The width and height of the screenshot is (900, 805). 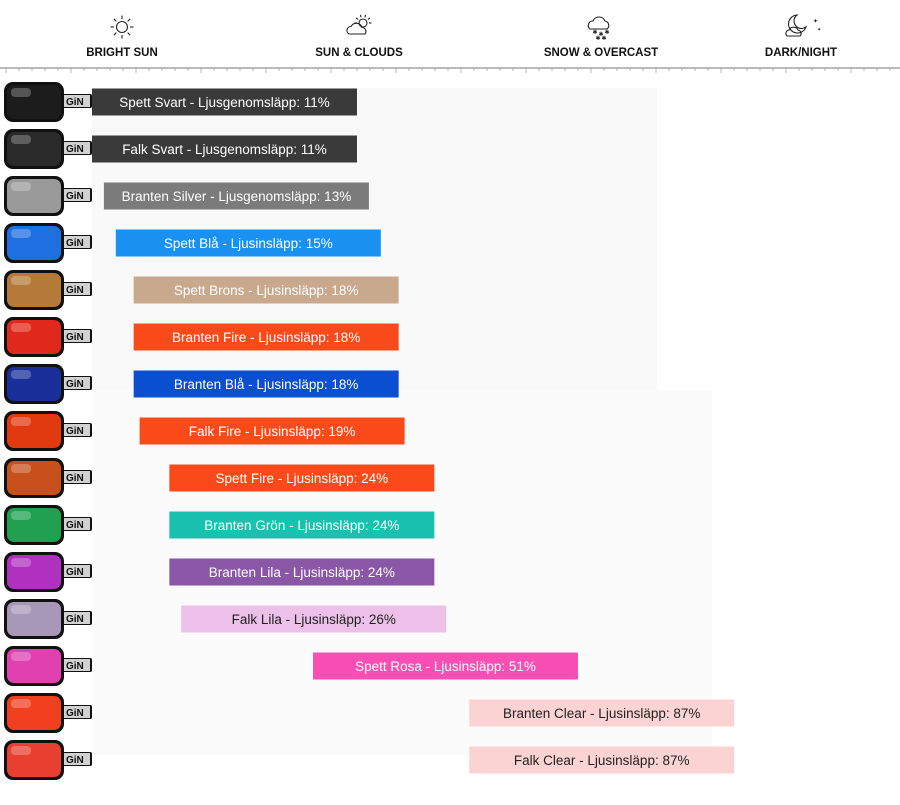 What do you see at coordinates (803, 25) in the screenshot?
I see `moon-cloud-icon: ✦✦` at bounding box center [803, 25].